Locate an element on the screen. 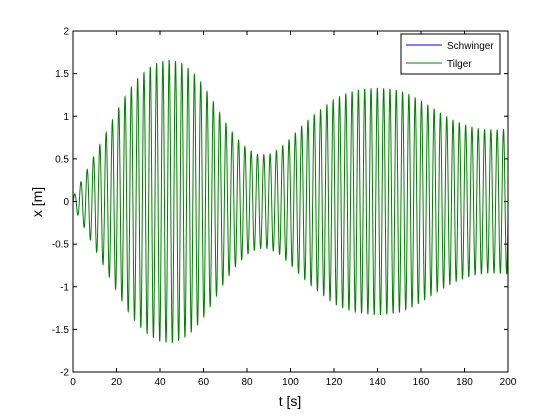  y-tick-label: -0.5 is located at coordinates (61, 245).